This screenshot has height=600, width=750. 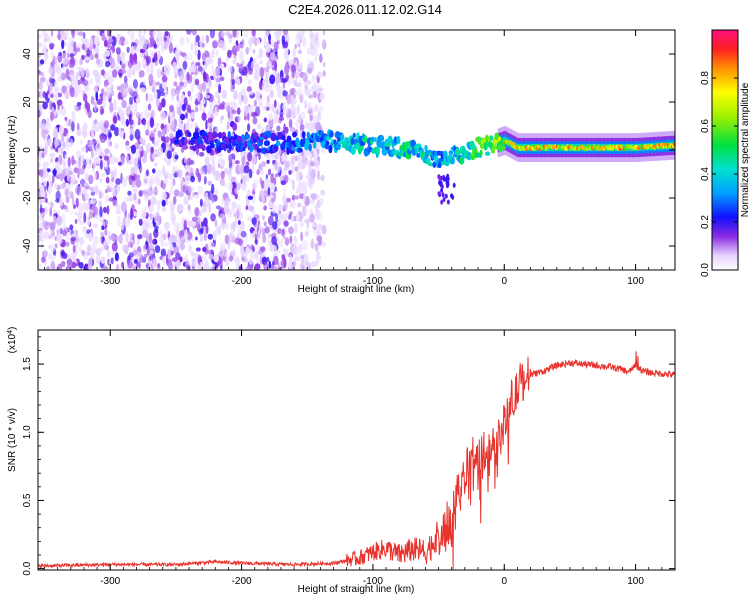 I want to click on spectrogram-tail-blob, so click(x=442, y=190).